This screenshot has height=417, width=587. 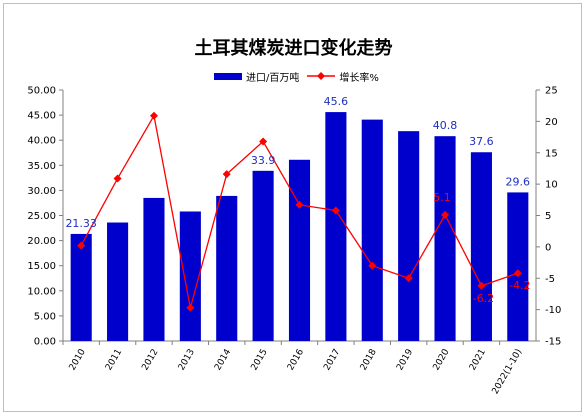 I want to click on x-tick-label: 2017, so click(x=332, y=360).